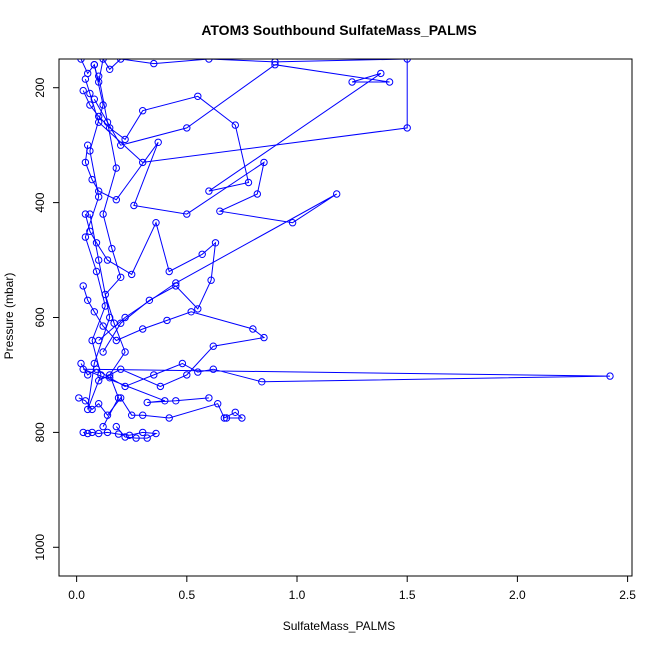  I want to click on x-tick-label: 0.0, so click(76, 595).